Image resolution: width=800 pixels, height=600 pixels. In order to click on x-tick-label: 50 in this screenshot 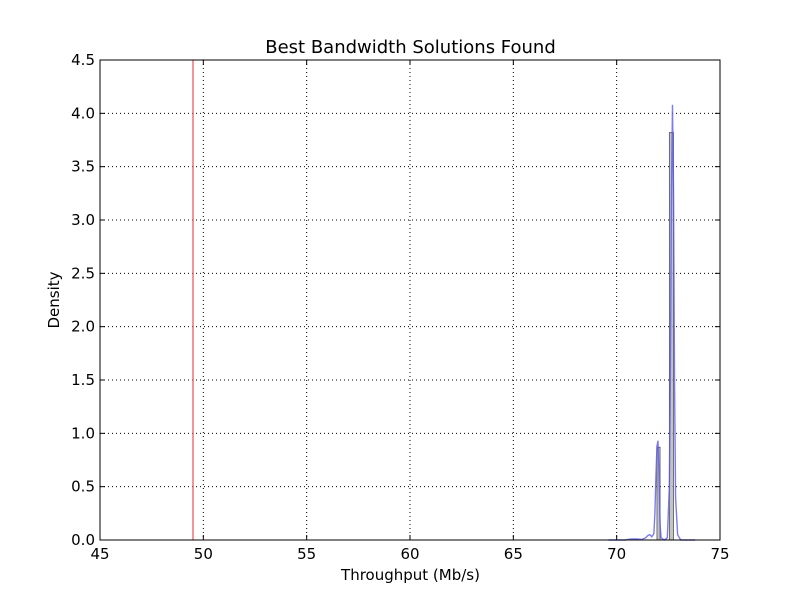, I will do `click(203, 554)`.